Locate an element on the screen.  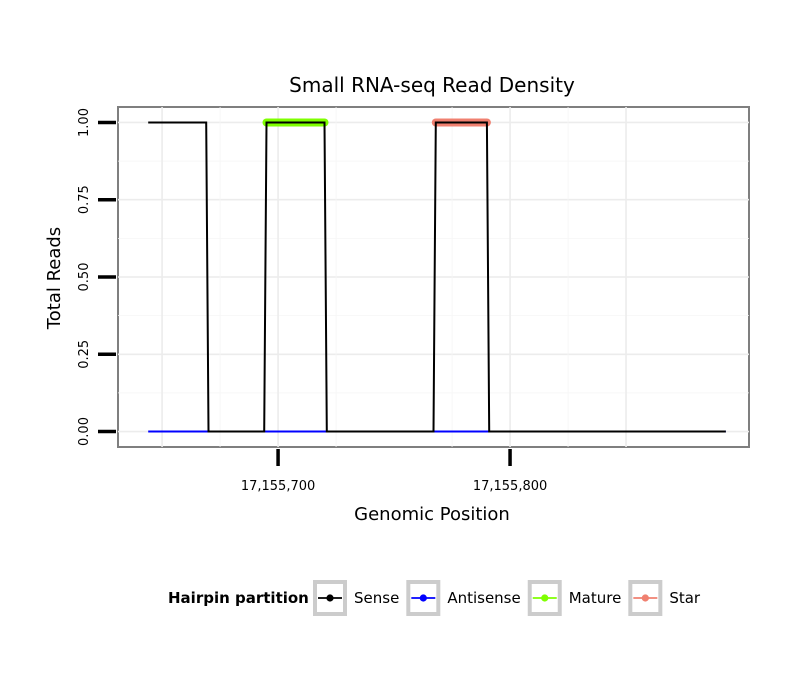
y-axis-label: Total Reads is located at coordinates (54, 278).